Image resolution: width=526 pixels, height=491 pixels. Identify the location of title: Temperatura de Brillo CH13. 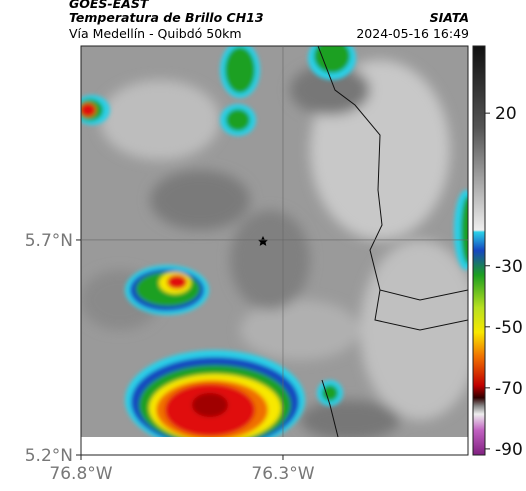
(166, 17).